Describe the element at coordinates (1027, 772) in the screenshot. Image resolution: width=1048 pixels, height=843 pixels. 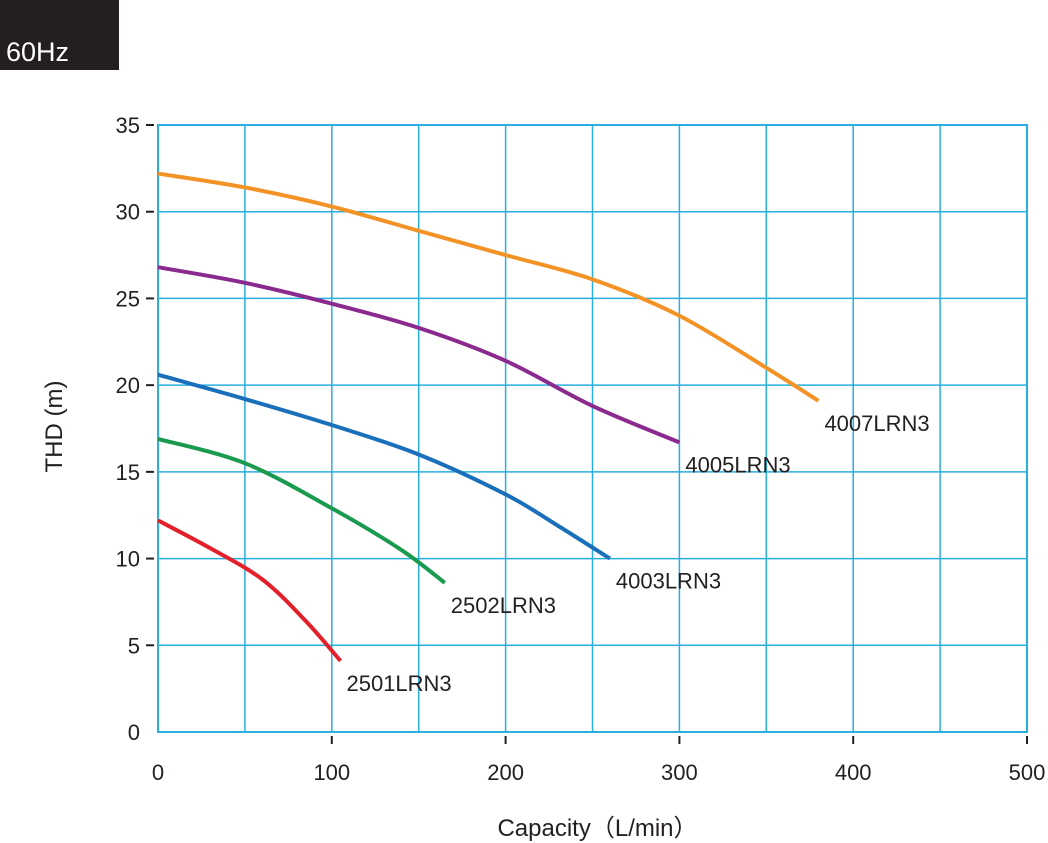
I see `x-tick-label: 500` at that location.